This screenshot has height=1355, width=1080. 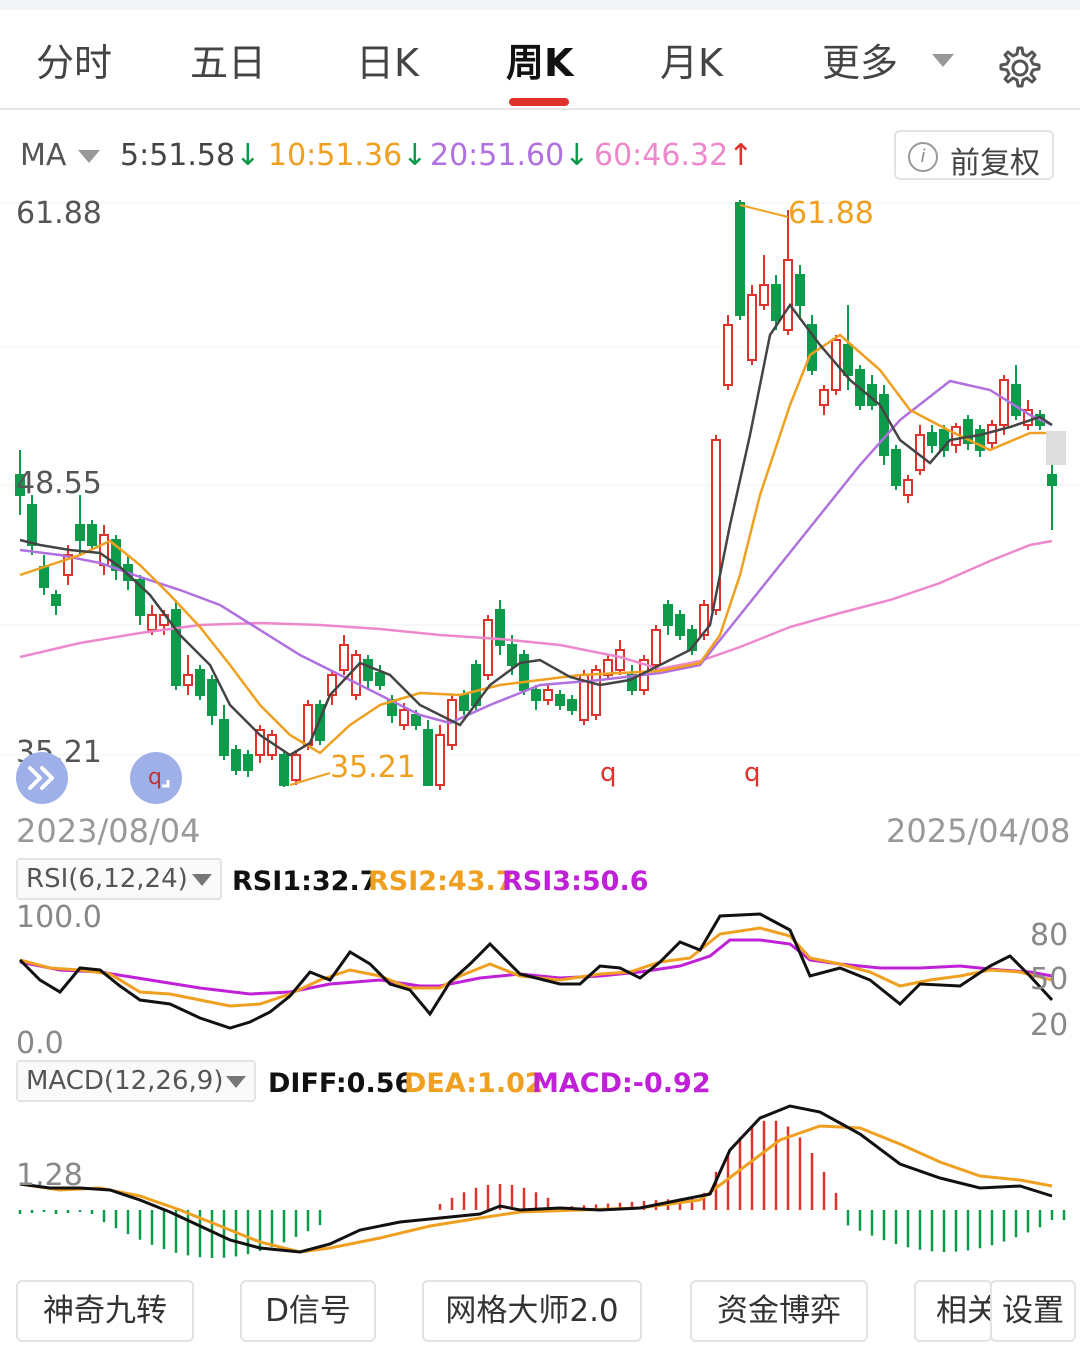 I want to click on rsi-chart, so click(x=540, y=980).